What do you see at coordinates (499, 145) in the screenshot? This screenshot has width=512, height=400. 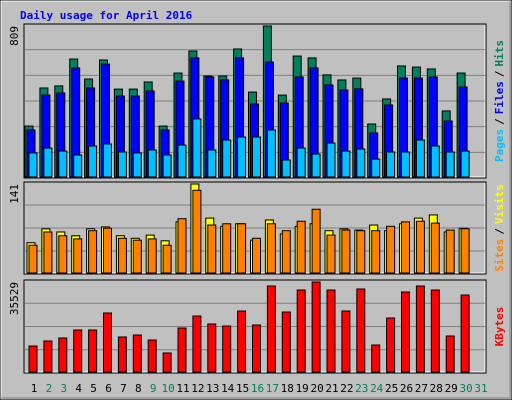 I see `legend-entry: Pages` at bounding box center [499, 145].